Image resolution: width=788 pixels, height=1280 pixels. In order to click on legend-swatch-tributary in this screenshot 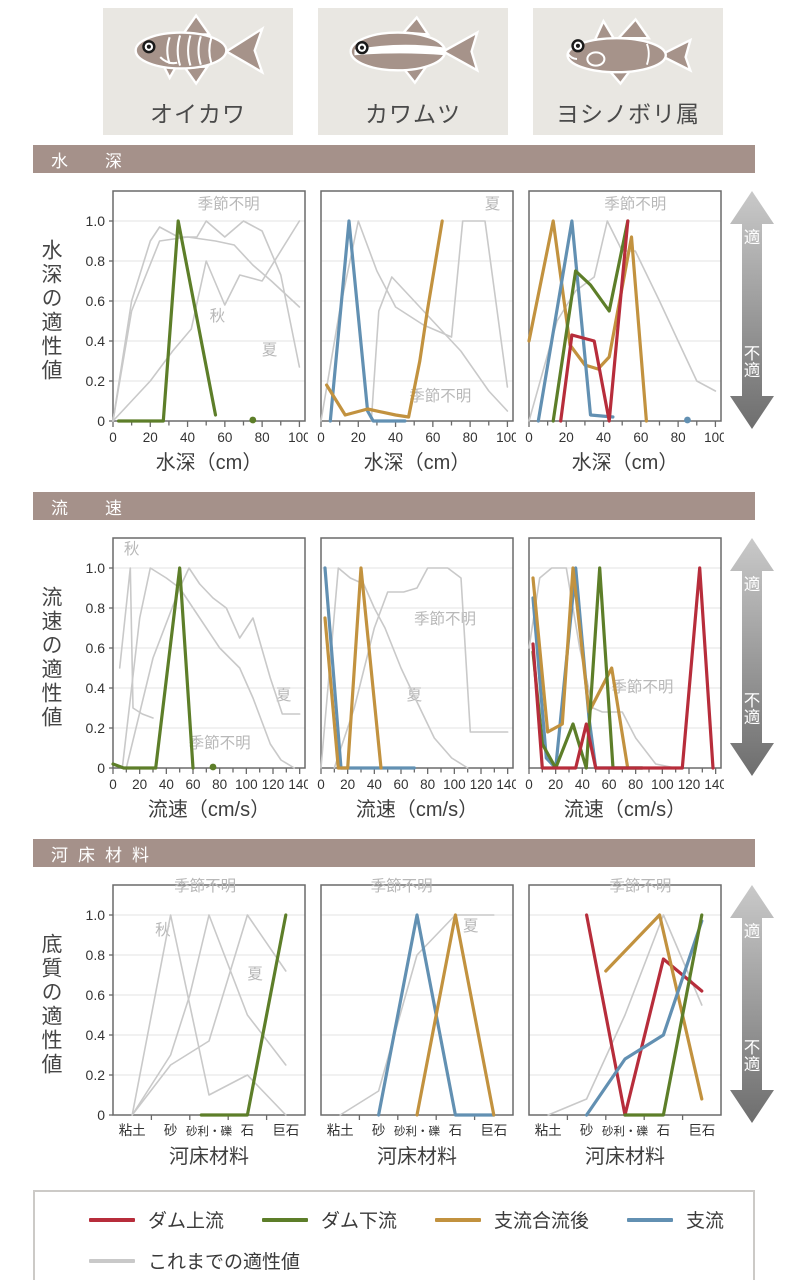, I will do `click(650, 1219)`.